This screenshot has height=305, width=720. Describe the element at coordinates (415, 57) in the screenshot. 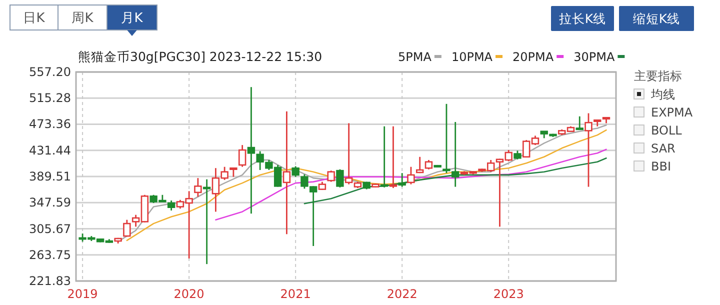

I see `legend-label: 5PMA` at that location.